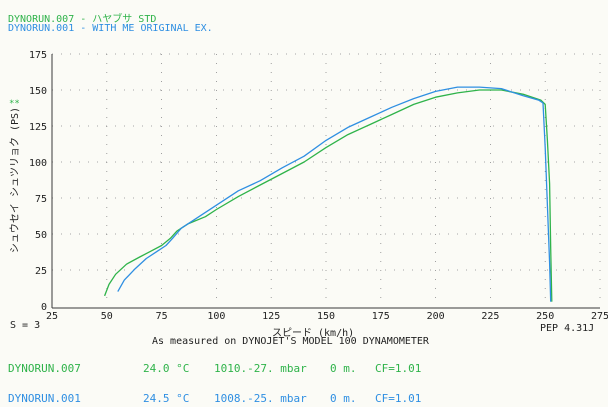 Image resolution: width=608 pixels, height=407 pixels. I want to click on run-name: DYNORUN.007, so click(44, 368).